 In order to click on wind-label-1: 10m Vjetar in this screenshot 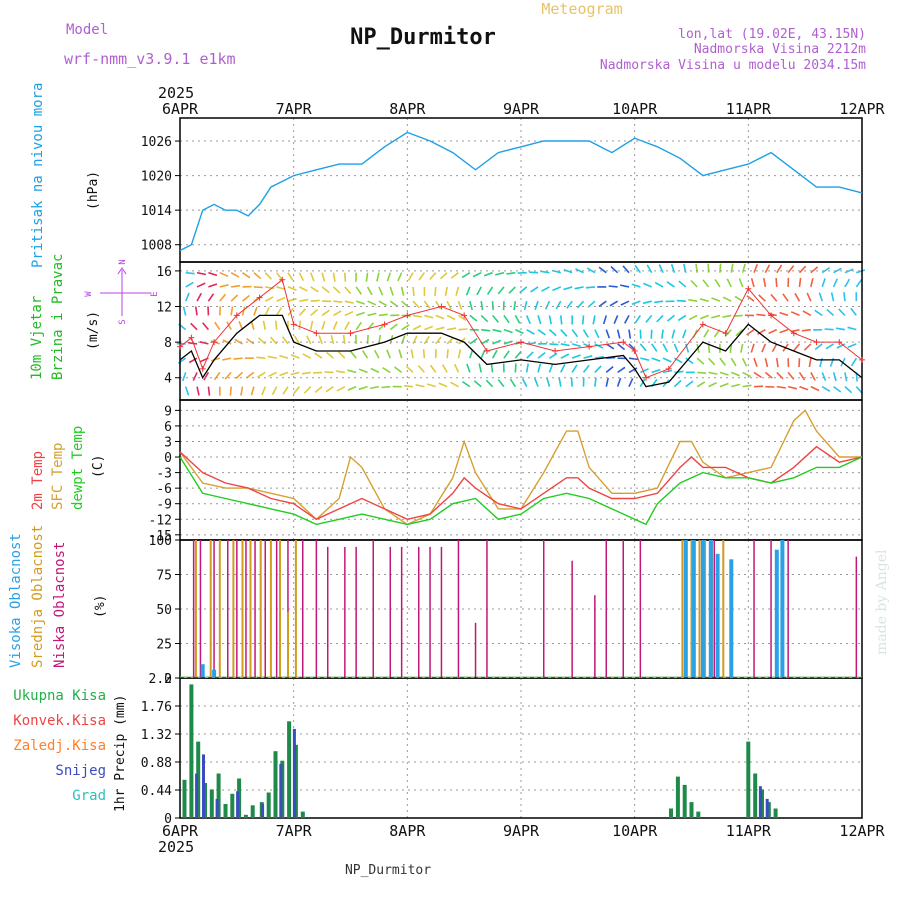, I will do `click(37, 338)`.